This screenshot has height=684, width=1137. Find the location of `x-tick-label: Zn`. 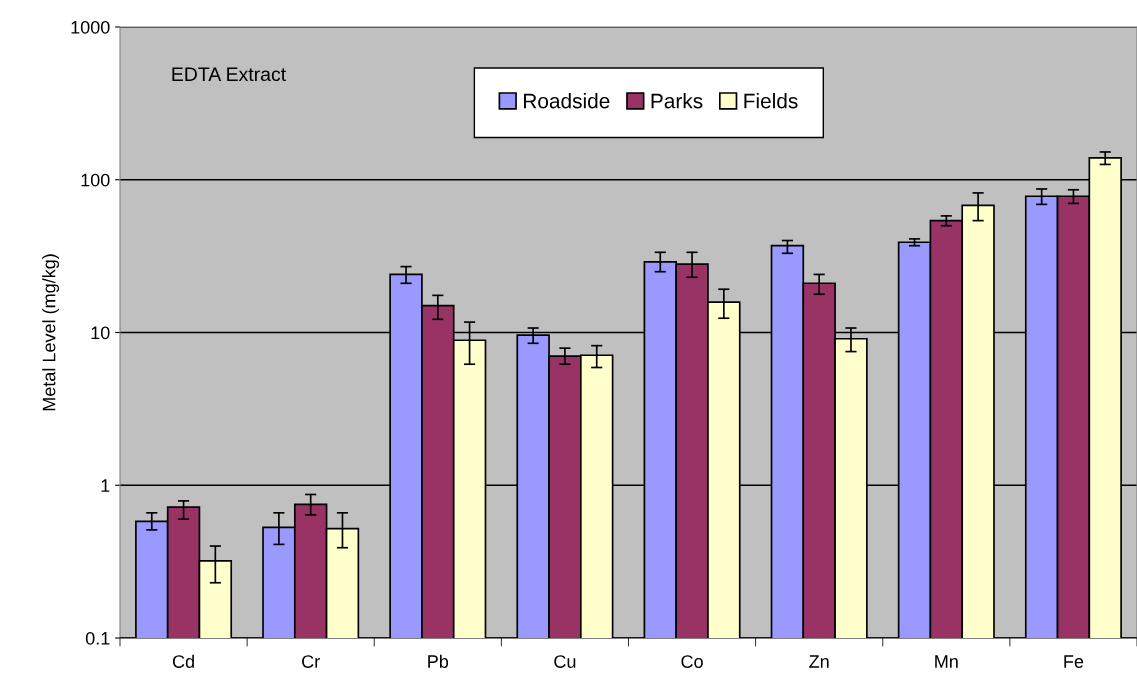

x-tick-label: Zn is located at coordinates (819, 661).